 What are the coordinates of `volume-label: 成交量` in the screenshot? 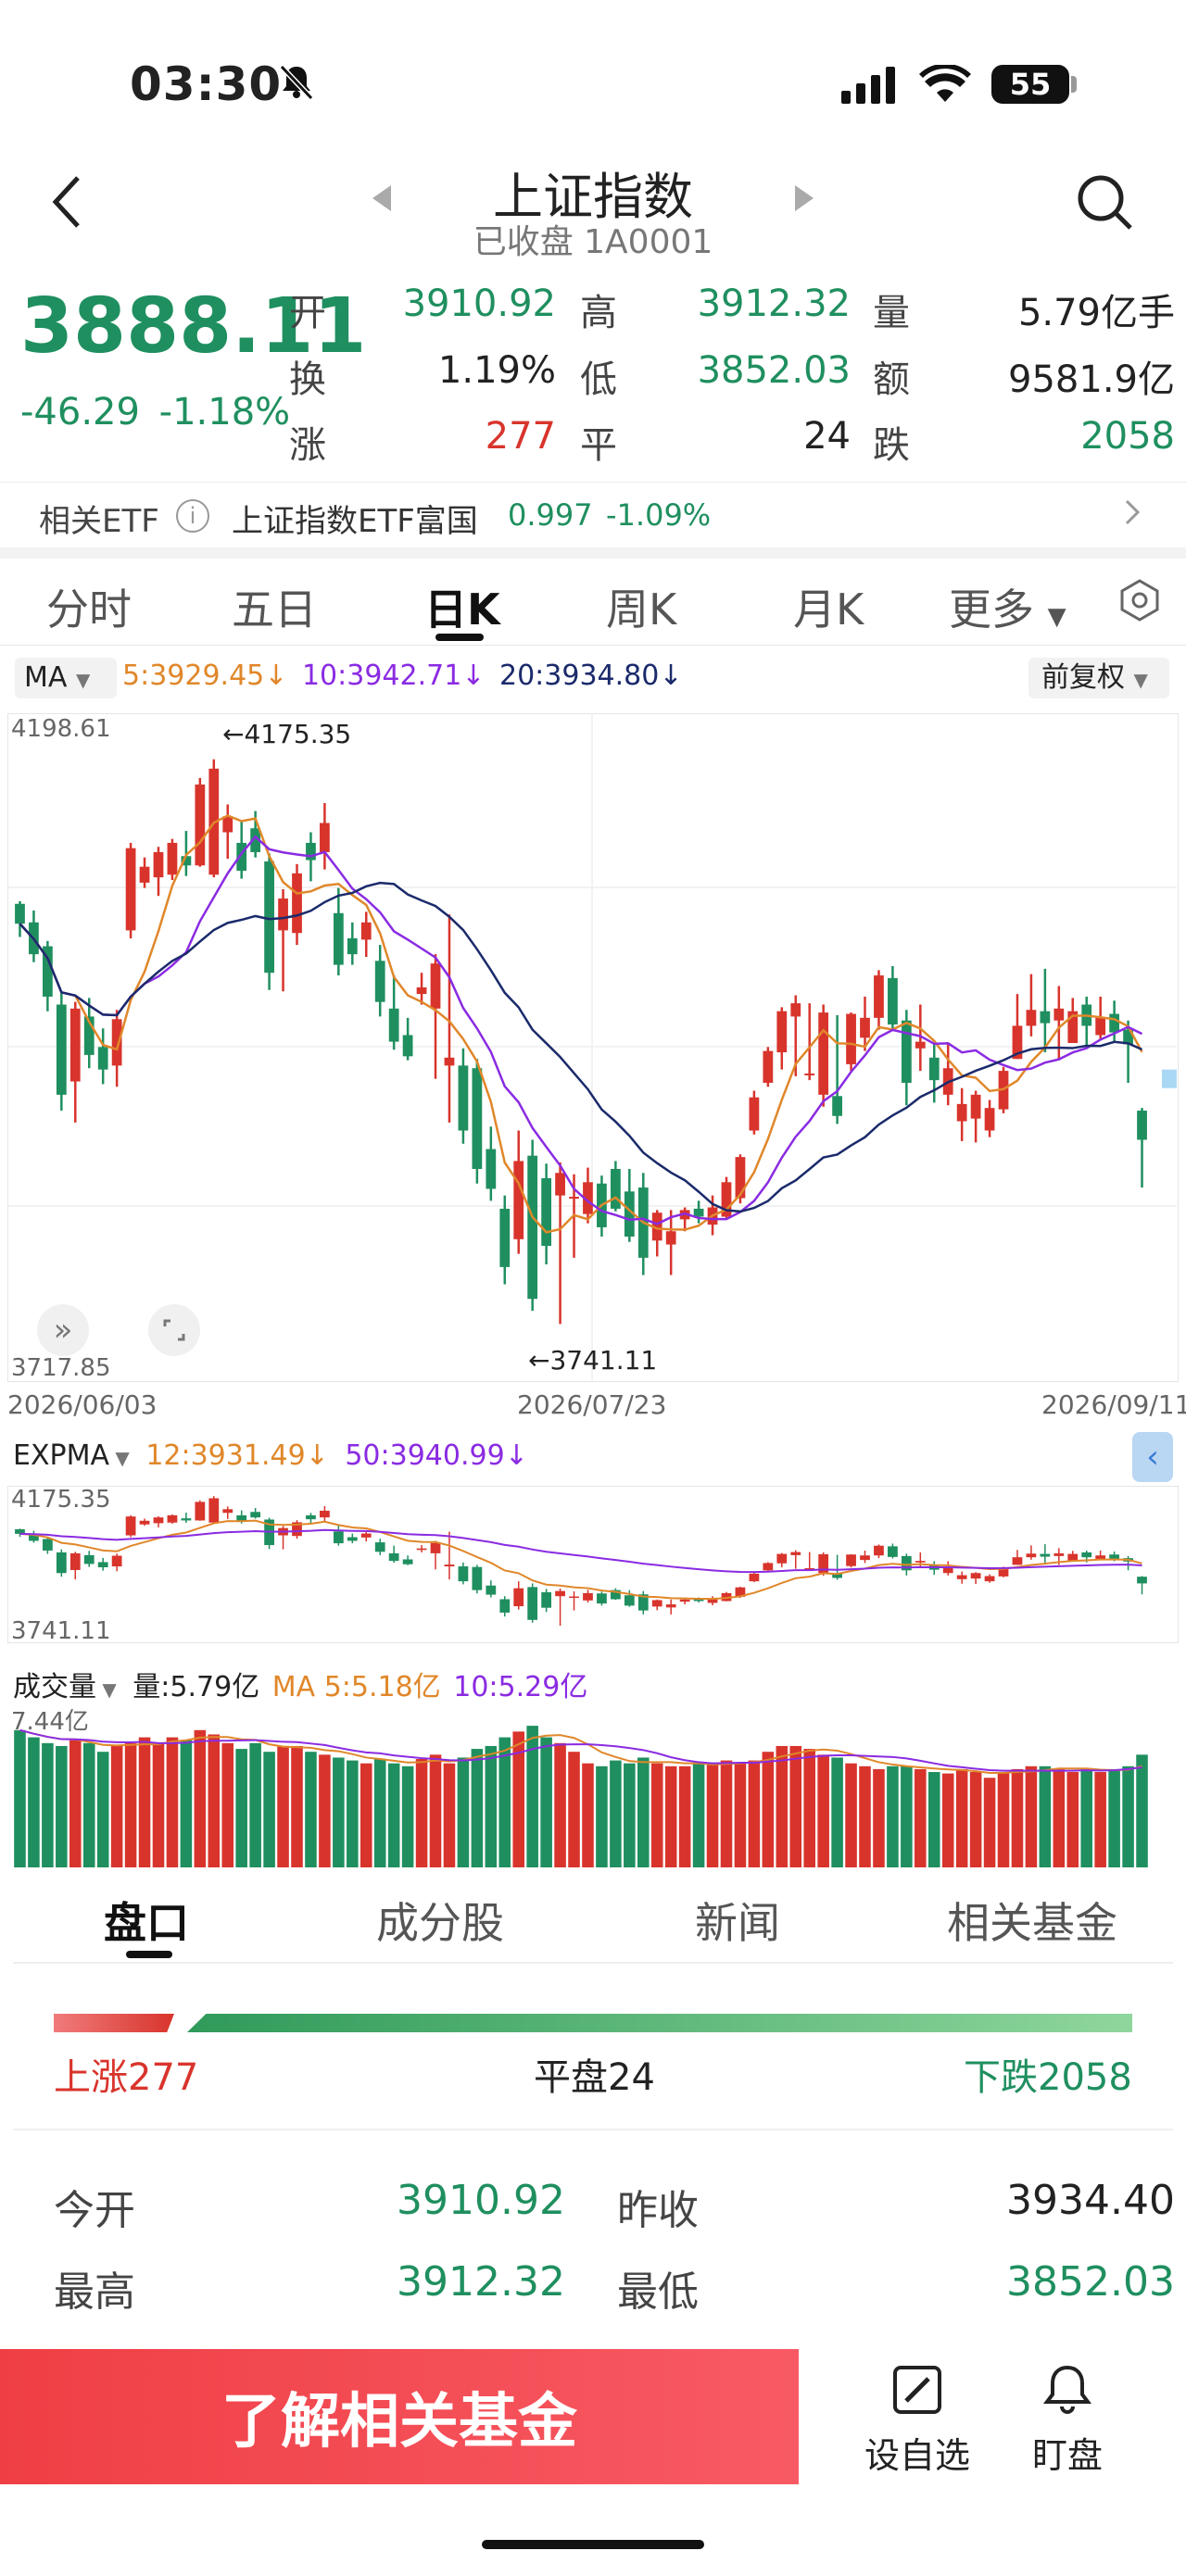 It's located at (54, 1687).